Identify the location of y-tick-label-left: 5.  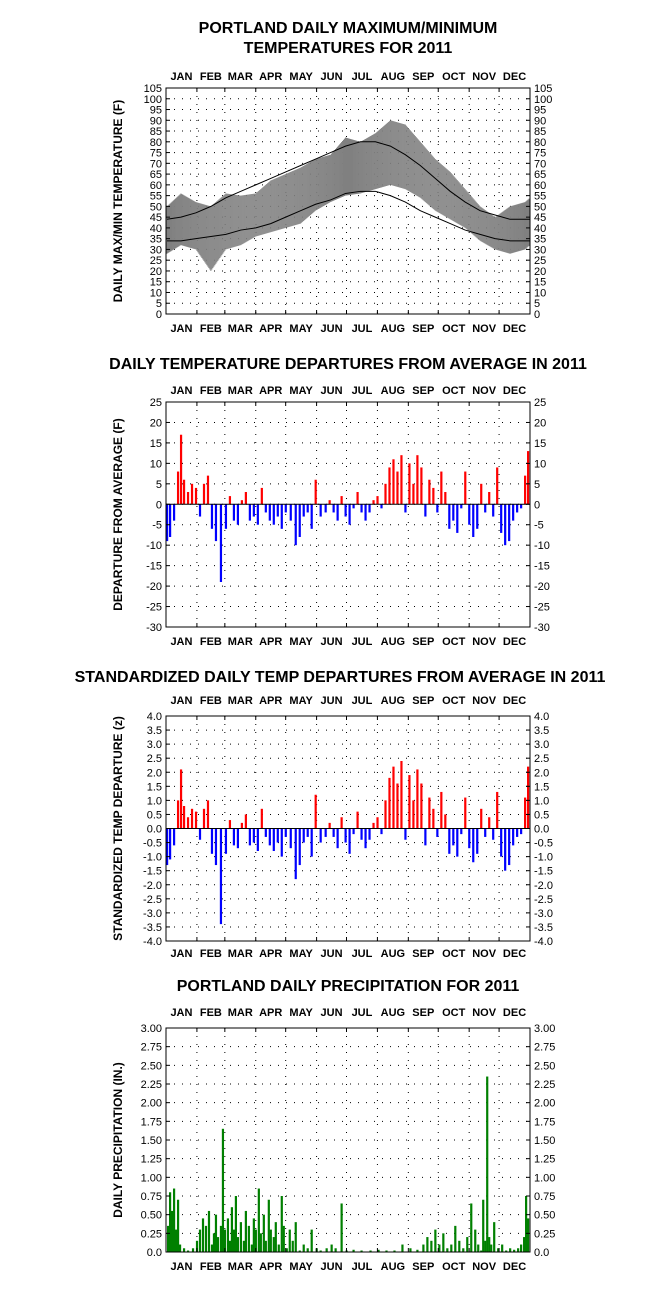
(159, 304).